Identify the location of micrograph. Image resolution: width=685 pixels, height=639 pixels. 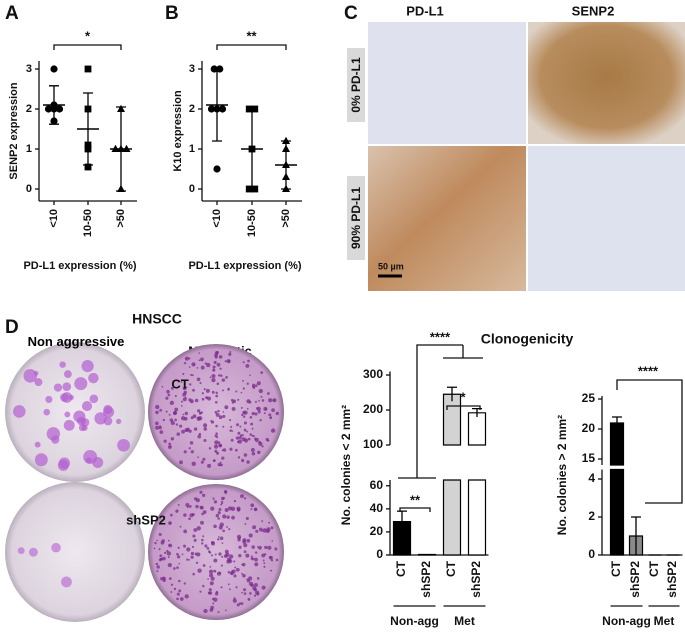
(447, 218).